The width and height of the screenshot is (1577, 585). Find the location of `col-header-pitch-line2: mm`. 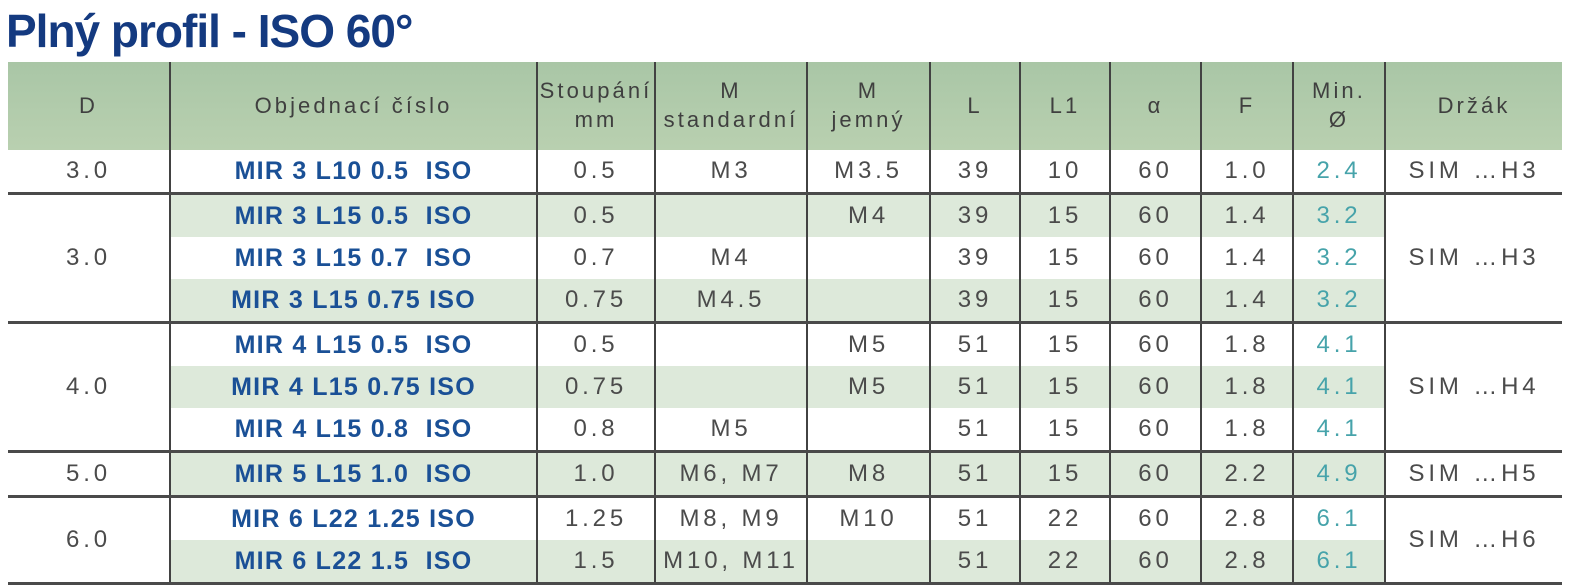

col-header-pitch-line2: mm is located at coordinates (596, 119).